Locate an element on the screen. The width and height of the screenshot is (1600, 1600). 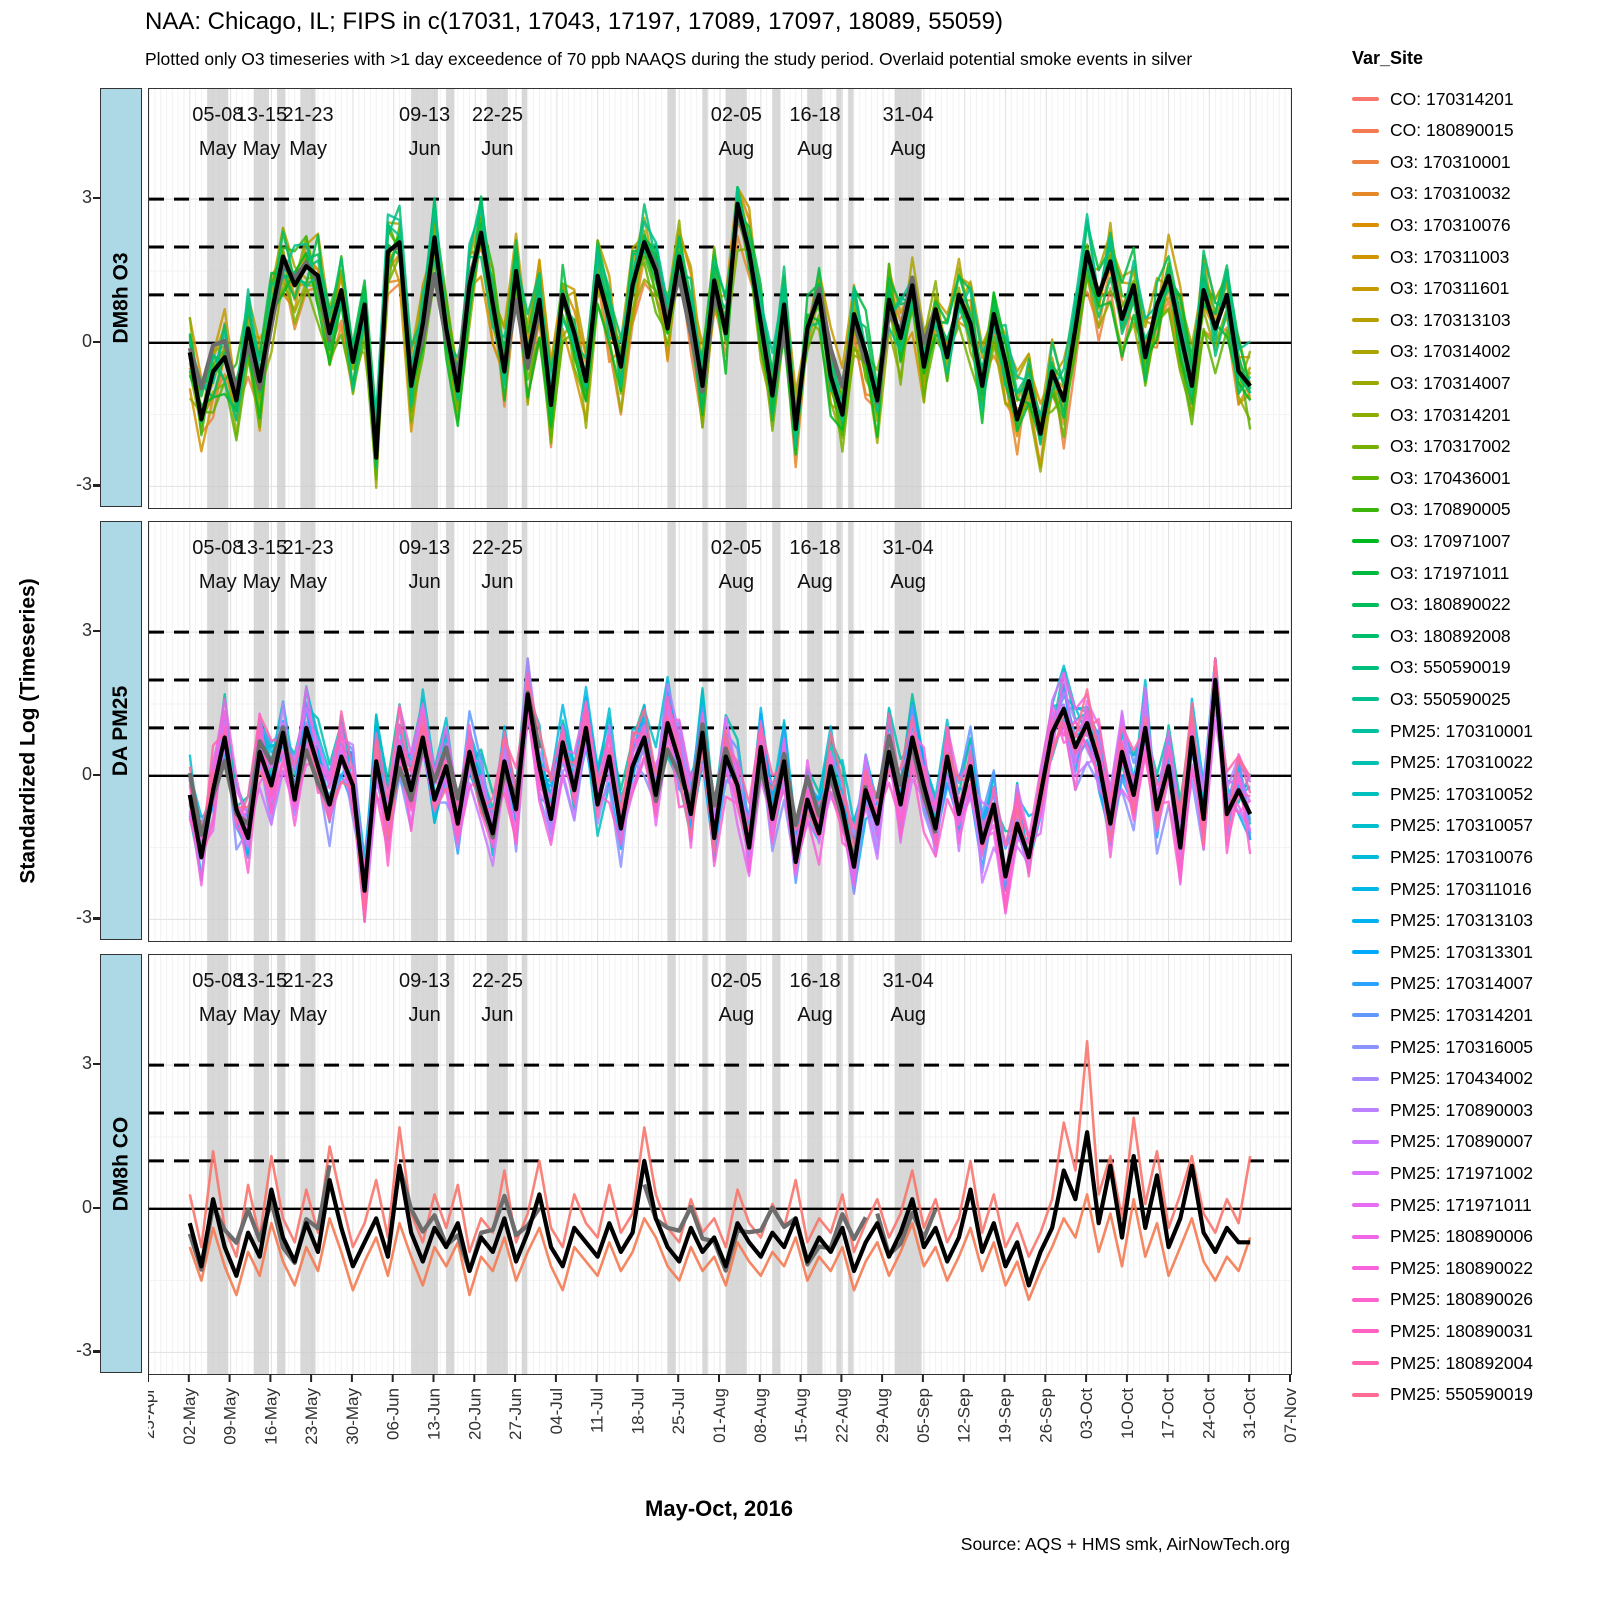
x-tick-label: 18-Jul is located at coordinates (637, 1411).